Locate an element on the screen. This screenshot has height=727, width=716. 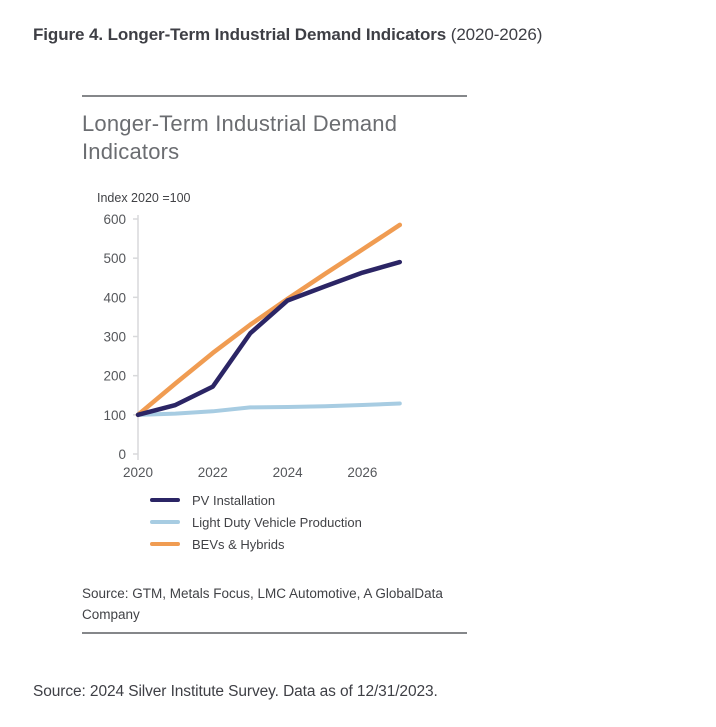
y-tick-label: 600 is located at coordinates (114, 219).